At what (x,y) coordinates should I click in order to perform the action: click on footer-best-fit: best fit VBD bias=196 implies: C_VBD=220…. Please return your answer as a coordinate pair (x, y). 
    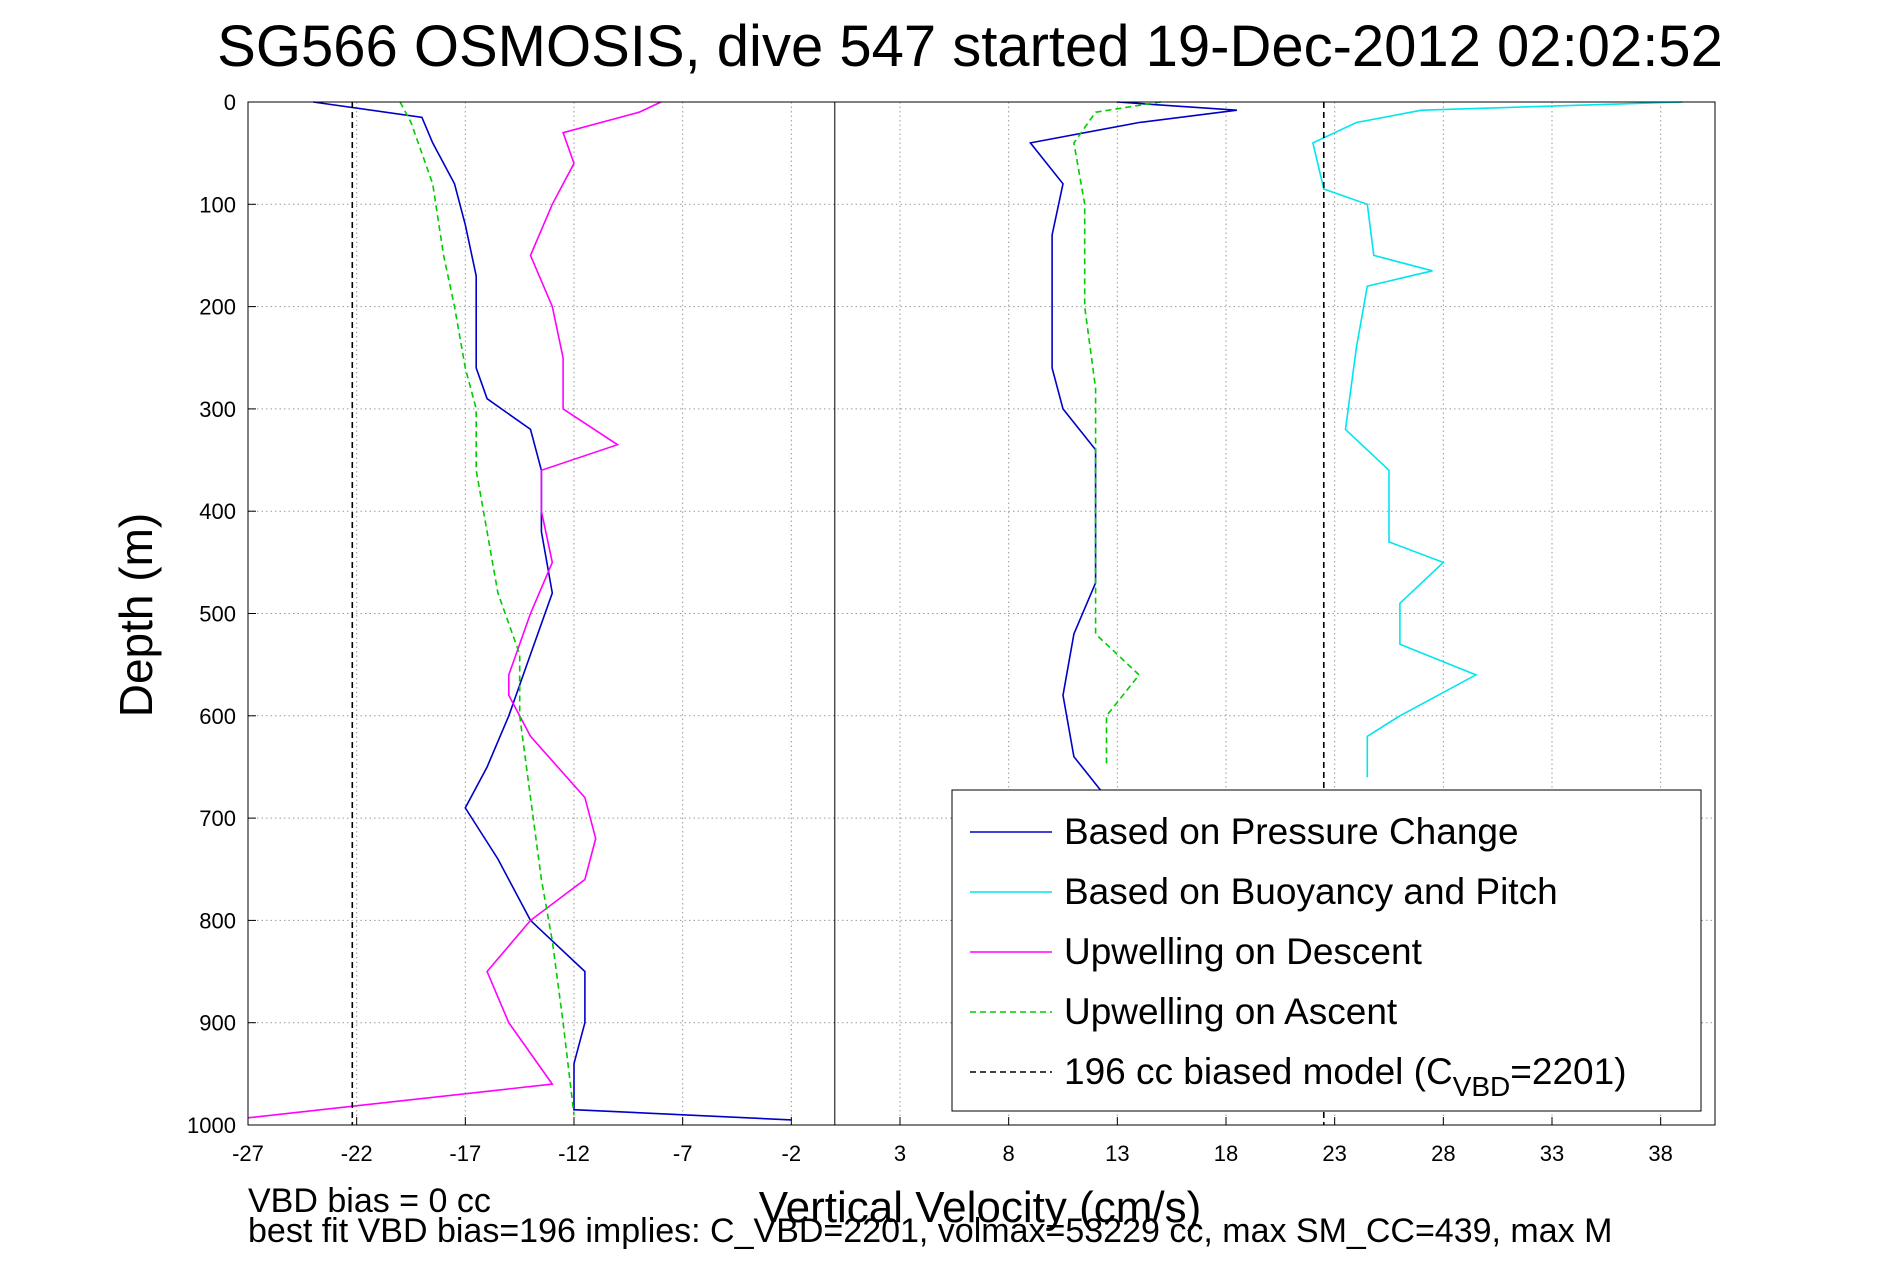
    Looking at the image, I should click on (930, 1231).